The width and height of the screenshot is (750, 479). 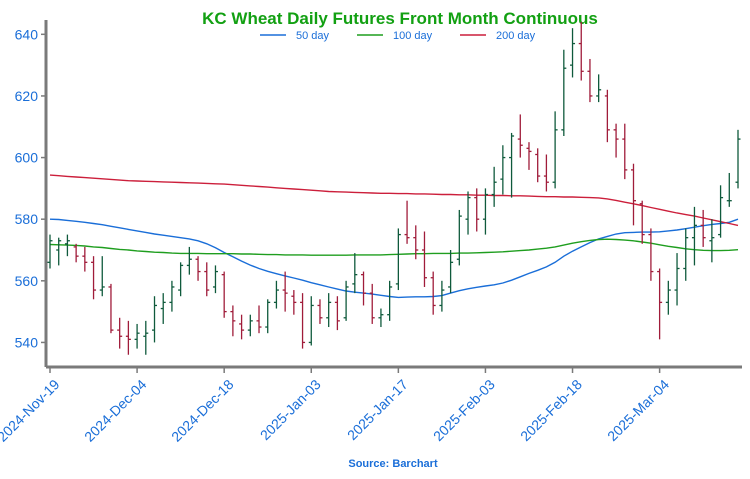 What do you see at coordinates (313, 36) in the screenshot?
I see `legend-label-sma50: 50 day` at bounding box center [313, 36].